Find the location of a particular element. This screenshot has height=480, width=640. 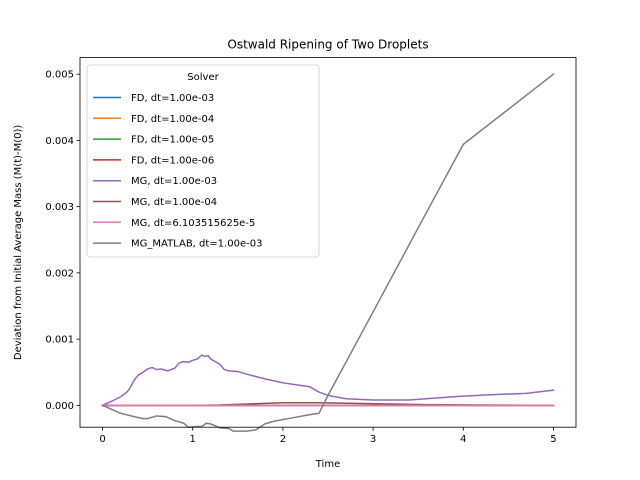

y-tick-label: 0.005 is located at coordinates (59, 75).